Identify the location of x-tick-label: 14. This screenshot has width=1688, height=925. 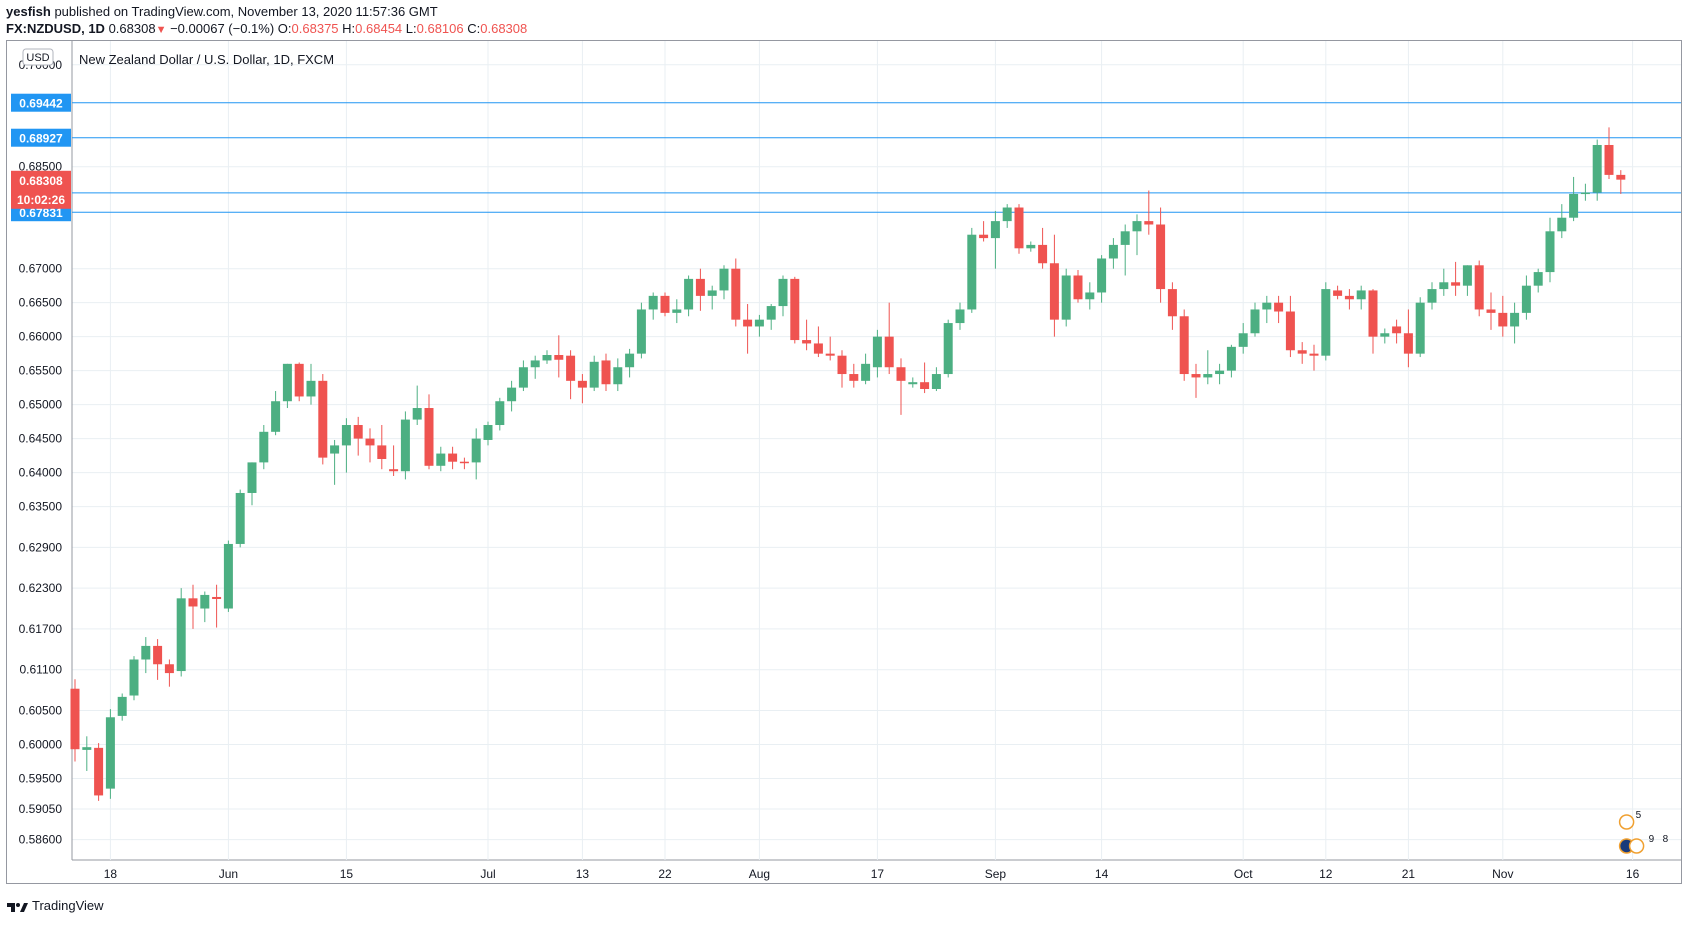
(1102, 874).